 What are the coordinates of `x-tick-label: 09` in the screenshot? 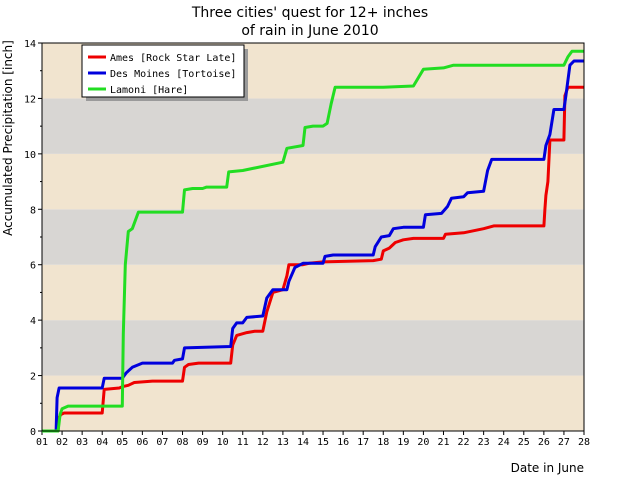 It's located at (203, 442).